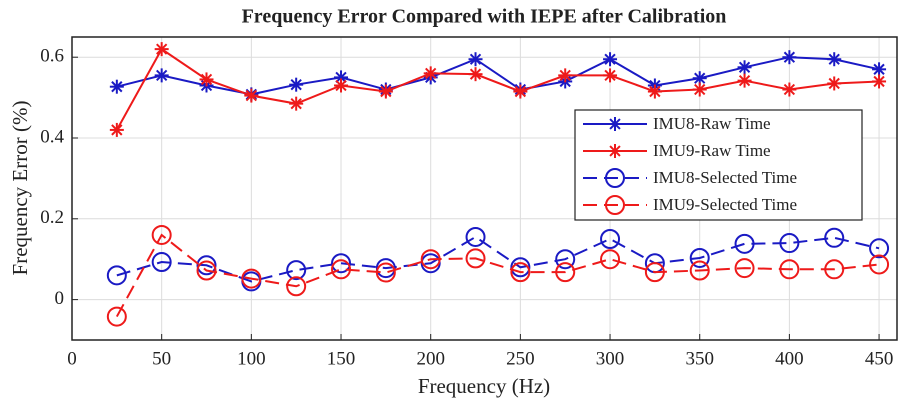 The height and width of the screenshot is (400, 908). I want to click on x-tick-label: 350, so click(699, 358).